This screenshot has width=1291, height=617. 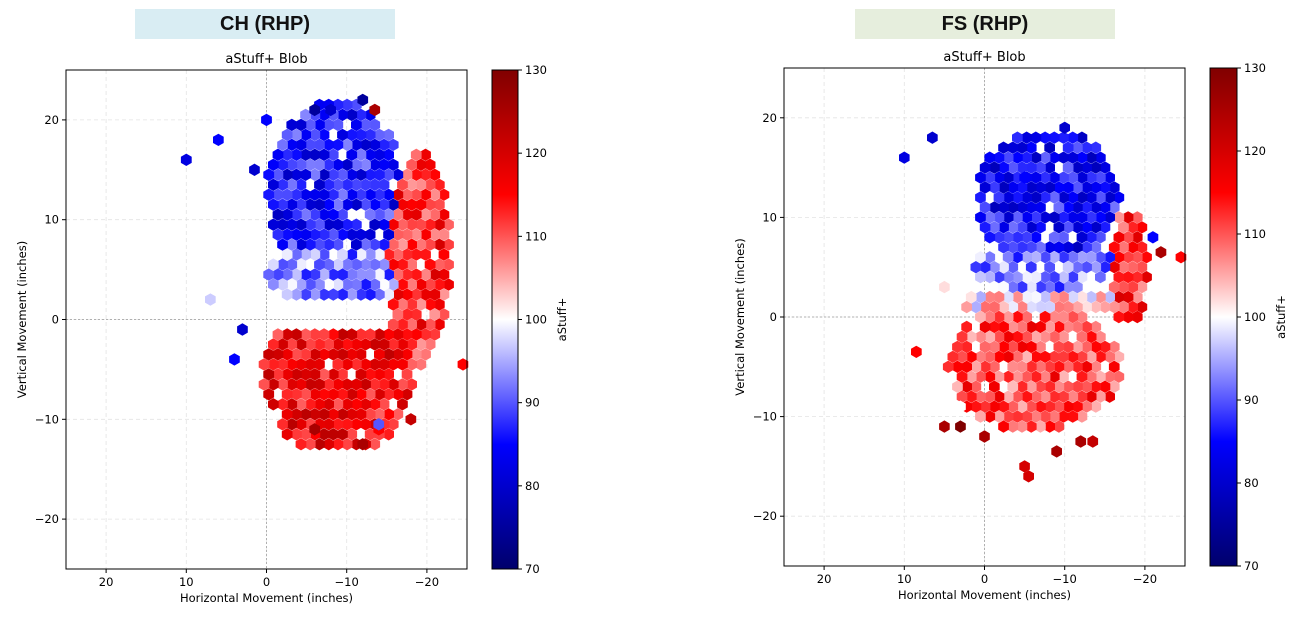 I want to click on colorbar-tick-label: 110, so click(x=1255, y=234).